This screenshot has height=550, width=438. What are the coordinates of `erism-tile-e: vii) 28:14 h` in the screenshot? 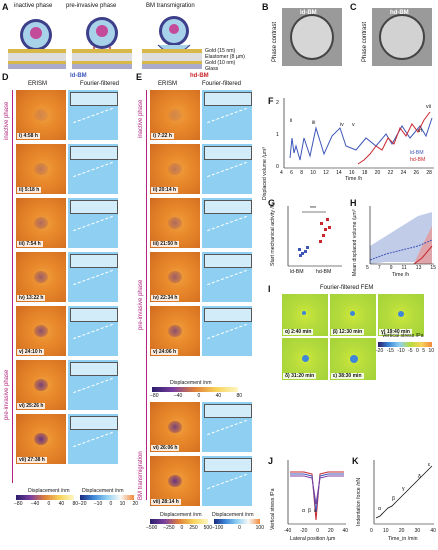 It's located at (175, 481).